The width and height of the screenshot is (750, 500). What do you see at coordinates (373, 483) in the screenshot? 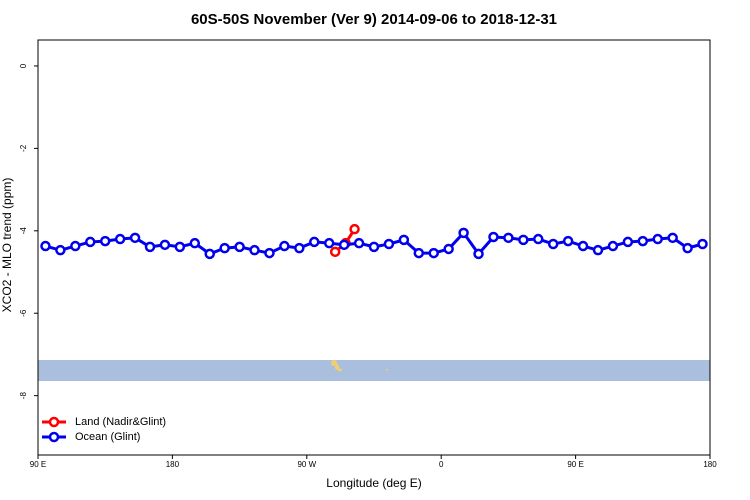
I see `x-axis-label: Longitude (deg E)` at bounding box center [373, 483].